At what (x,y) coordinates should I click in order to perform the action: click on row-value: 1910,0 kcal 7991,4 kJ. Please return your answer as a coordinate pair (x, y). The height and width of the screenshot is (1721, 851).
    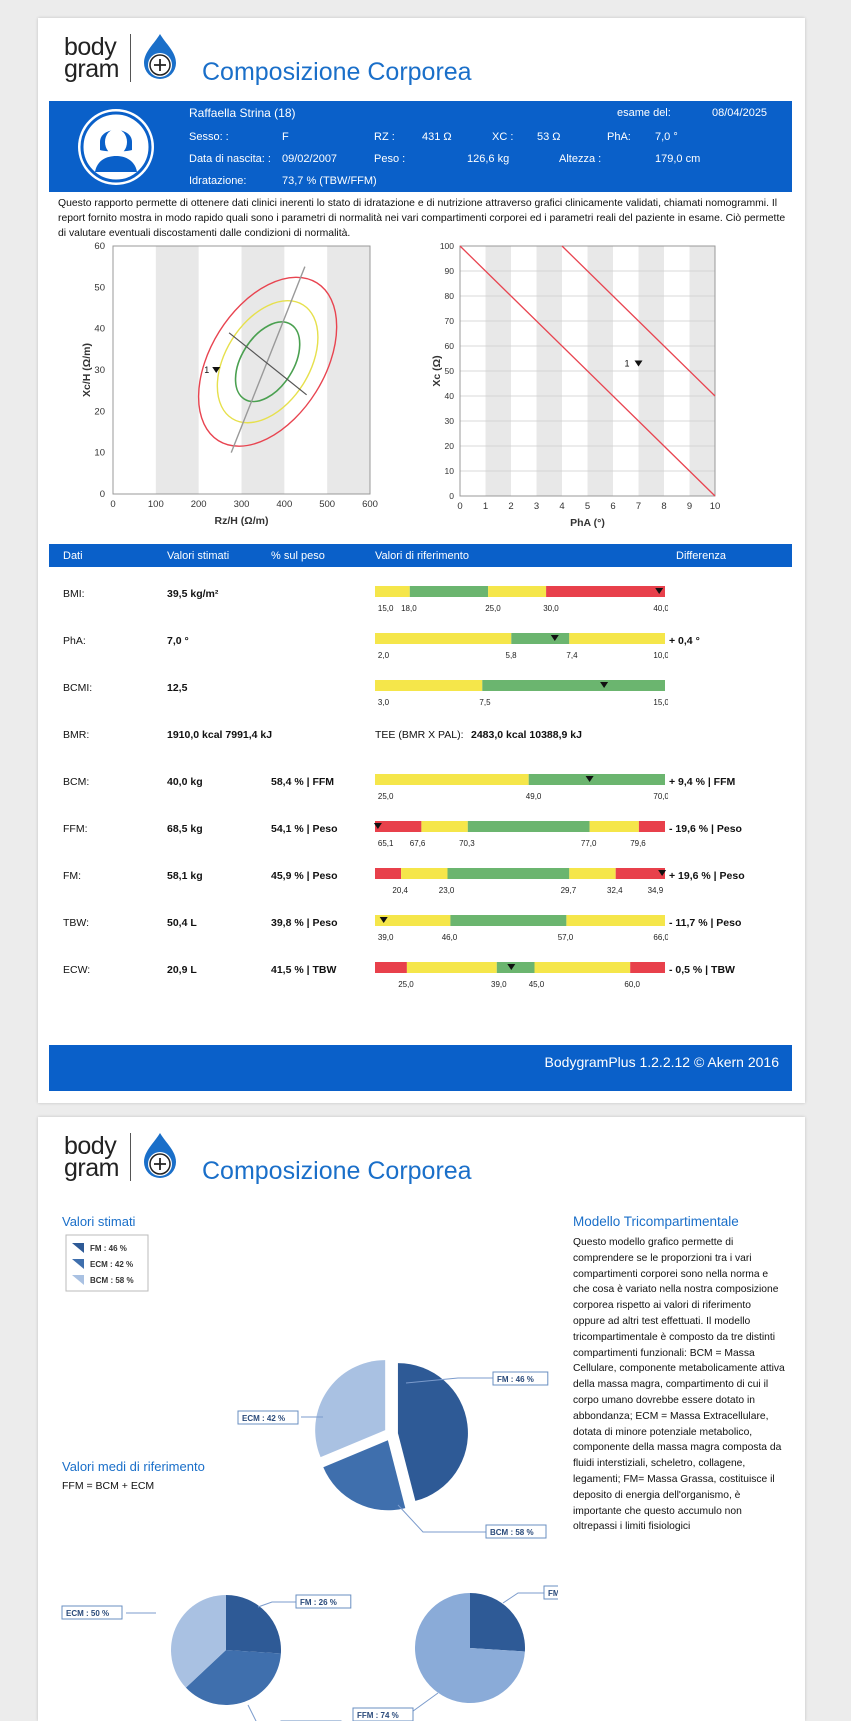
    Looking at the image, I should click on (220, 735).